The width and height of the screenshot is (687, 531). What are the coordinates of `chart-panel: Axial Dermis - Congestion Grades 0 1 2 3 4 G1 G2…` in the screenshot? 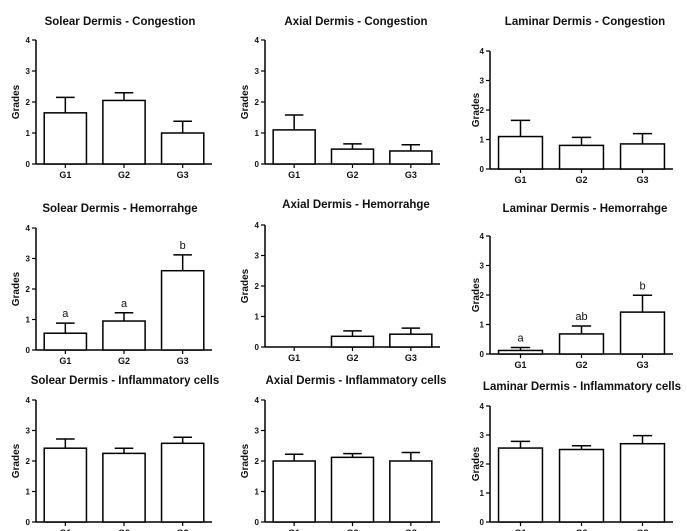 It's located at (340, 98).